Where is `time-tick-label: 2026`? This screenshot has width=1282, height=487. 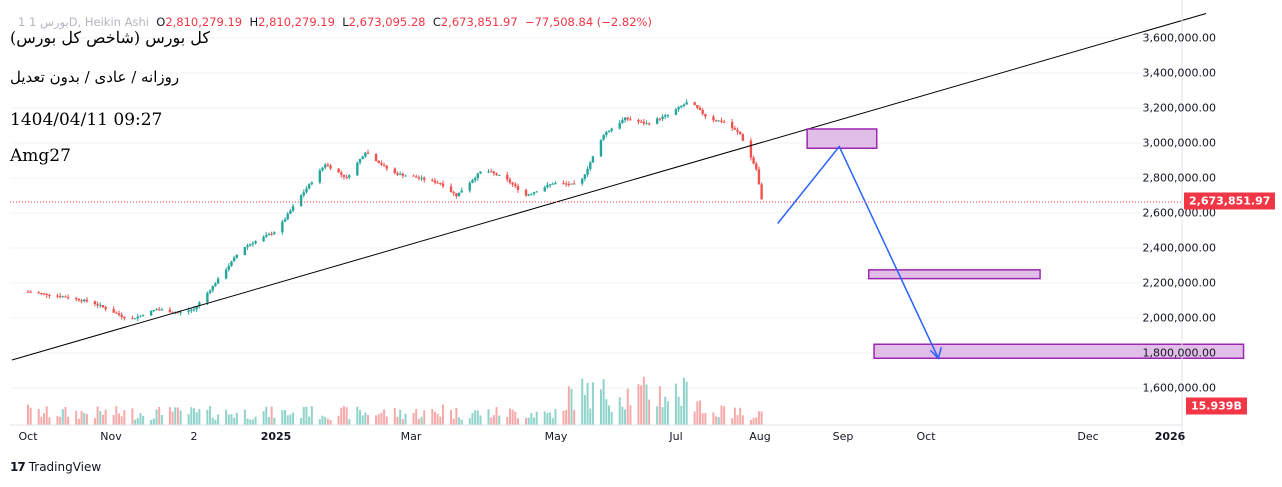 time-tick-label: 2026 is located at coordinates (1170, 436).